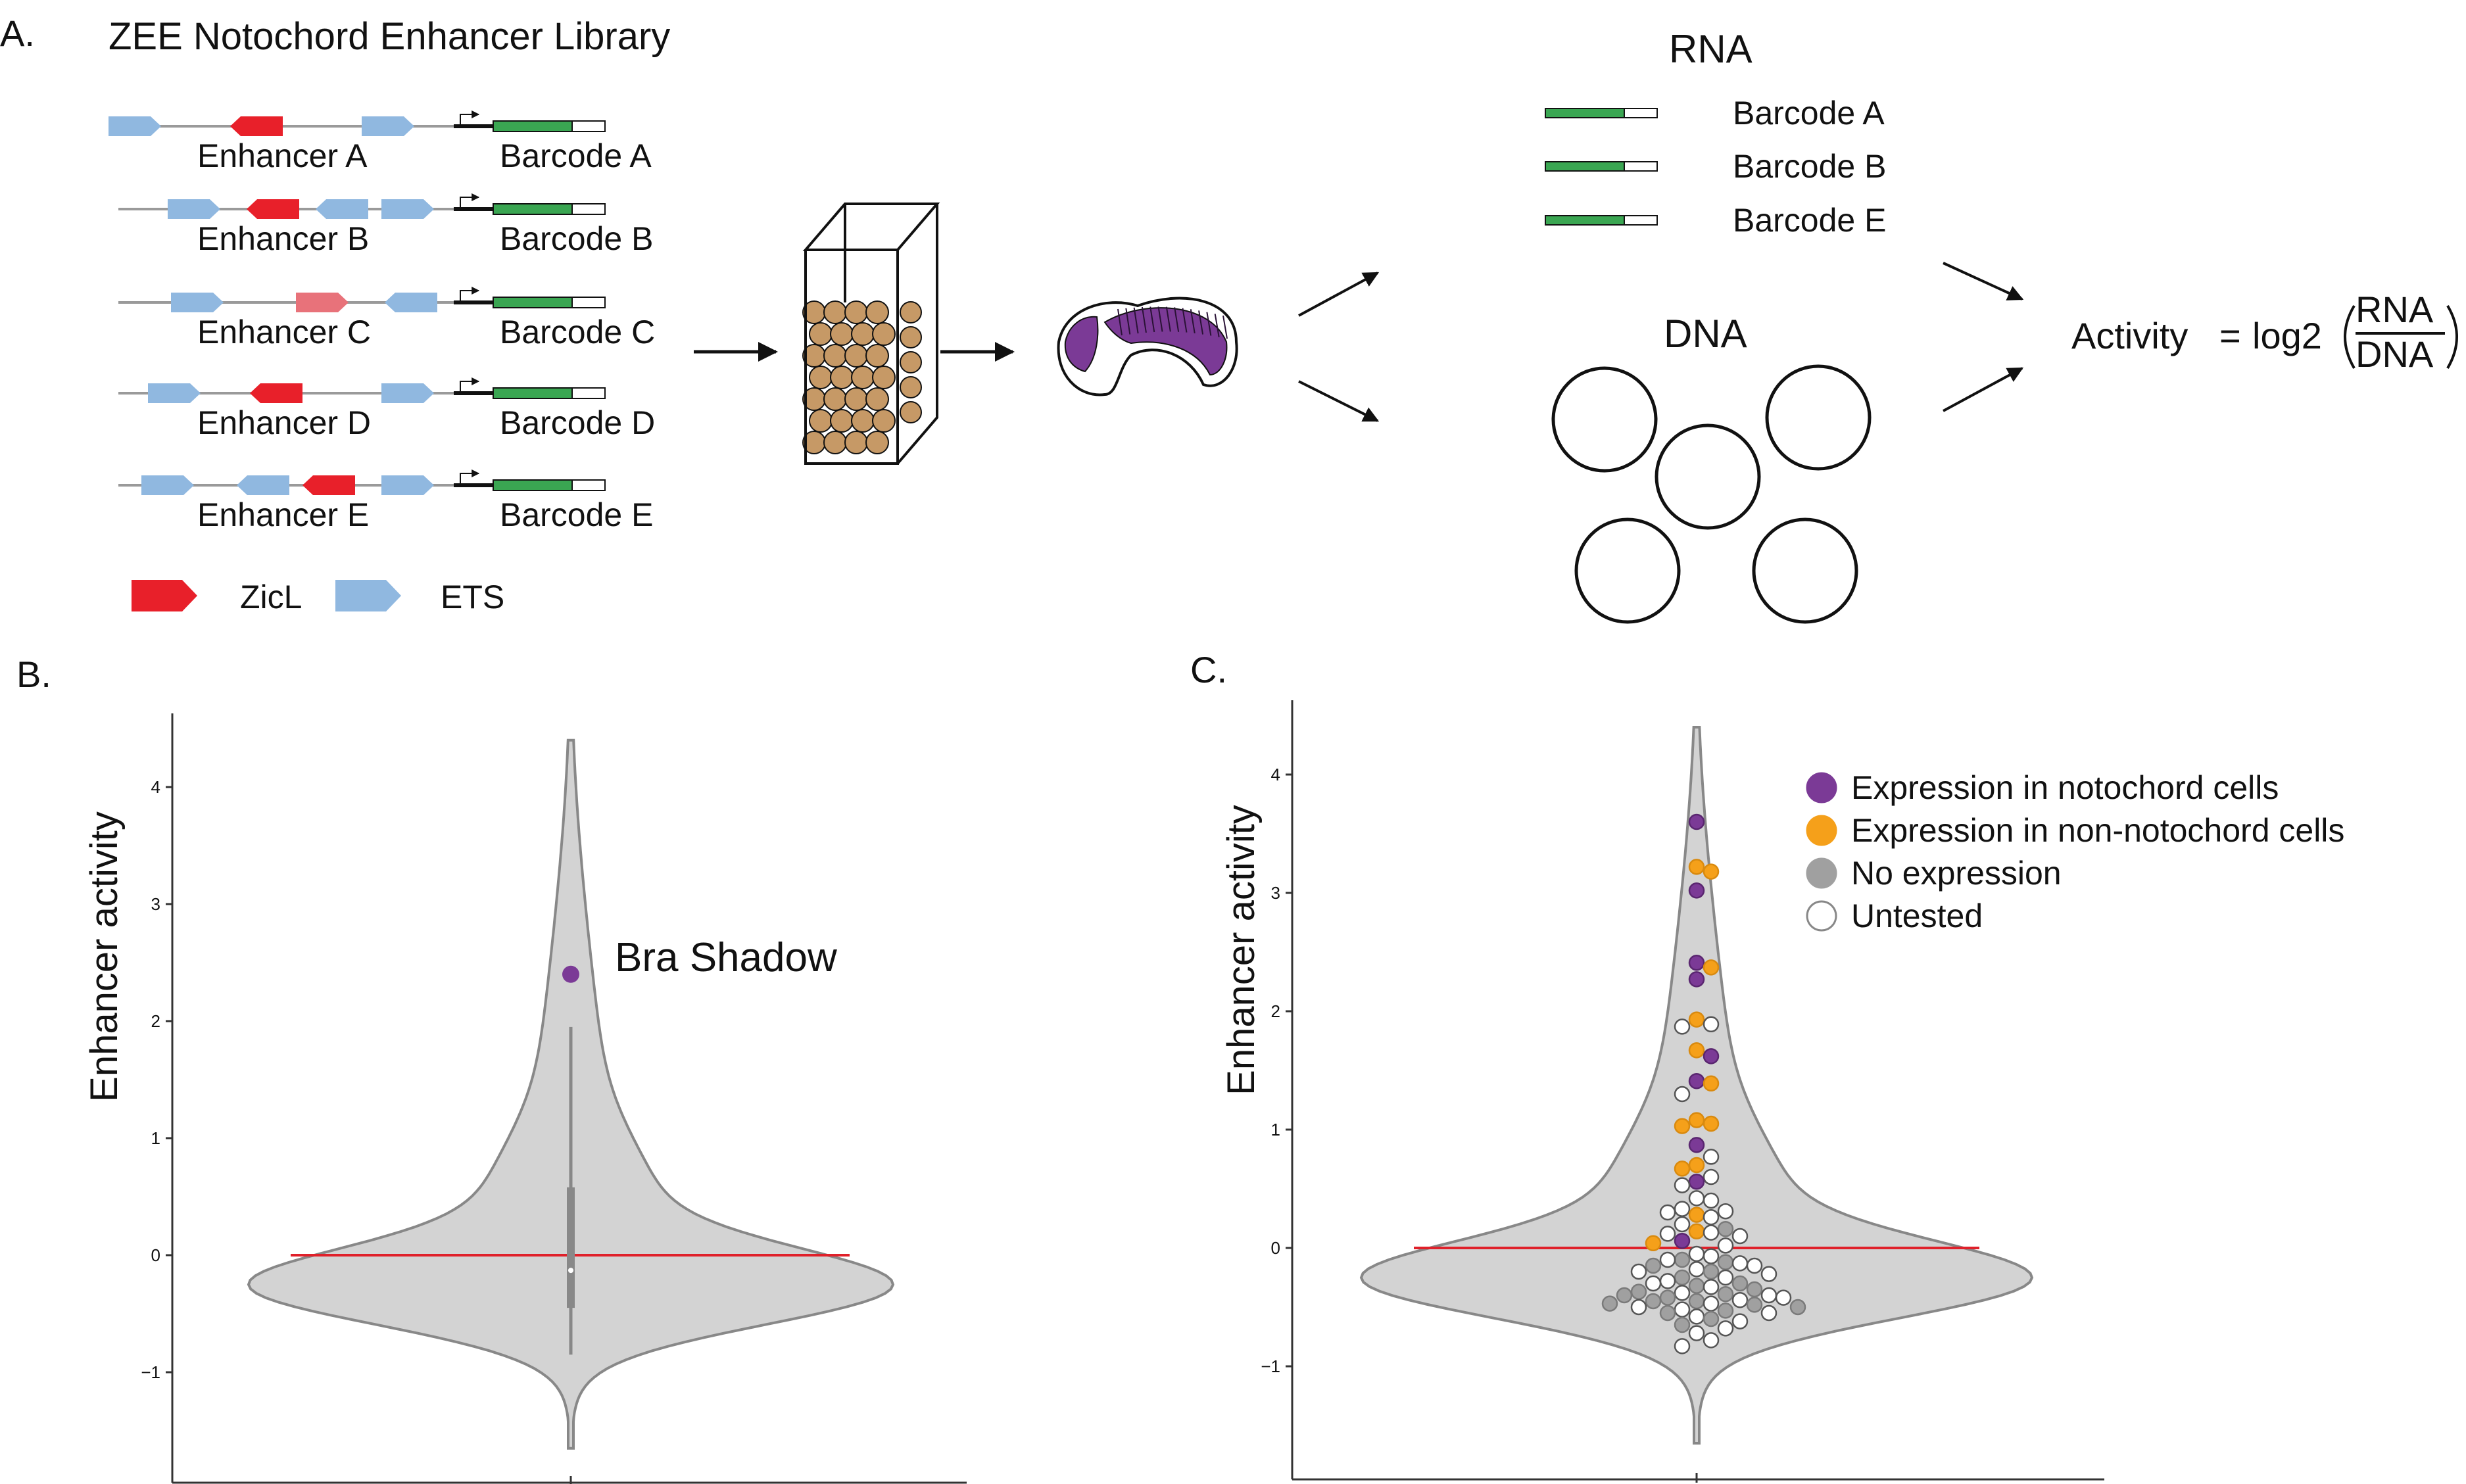  I want to click on legend-label: Untested, so click(1917, 916).